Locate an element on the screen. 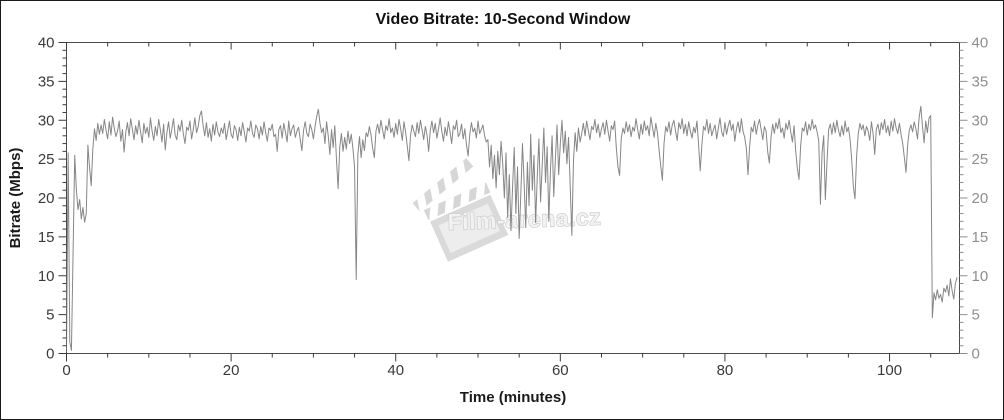 This screenshot has height=420, width=1004. watermark-text: Film-arena.cz is located at coordinates (524, 219).